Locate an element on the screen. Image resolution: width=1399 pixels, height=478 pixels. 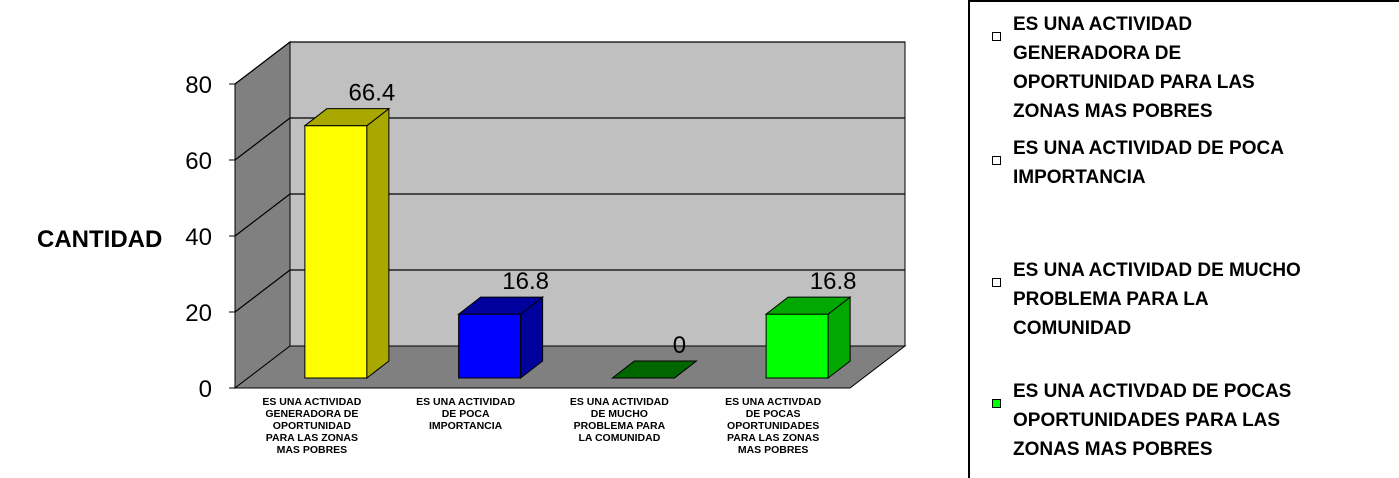
y-tick-label: 20 is located at coordinates (198, 313).